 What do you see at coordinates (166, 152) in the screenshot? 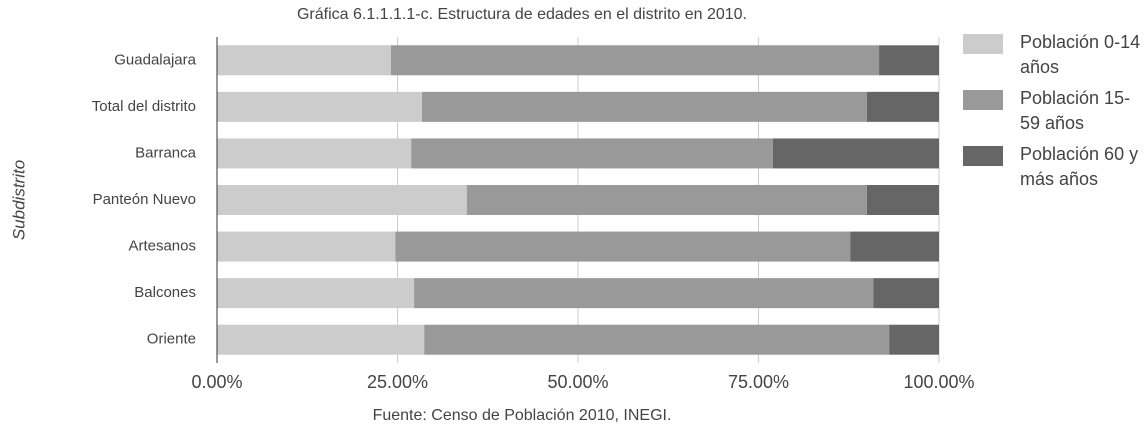
I see `y-tick-label: Barranca` at bounding box center [166, 152].